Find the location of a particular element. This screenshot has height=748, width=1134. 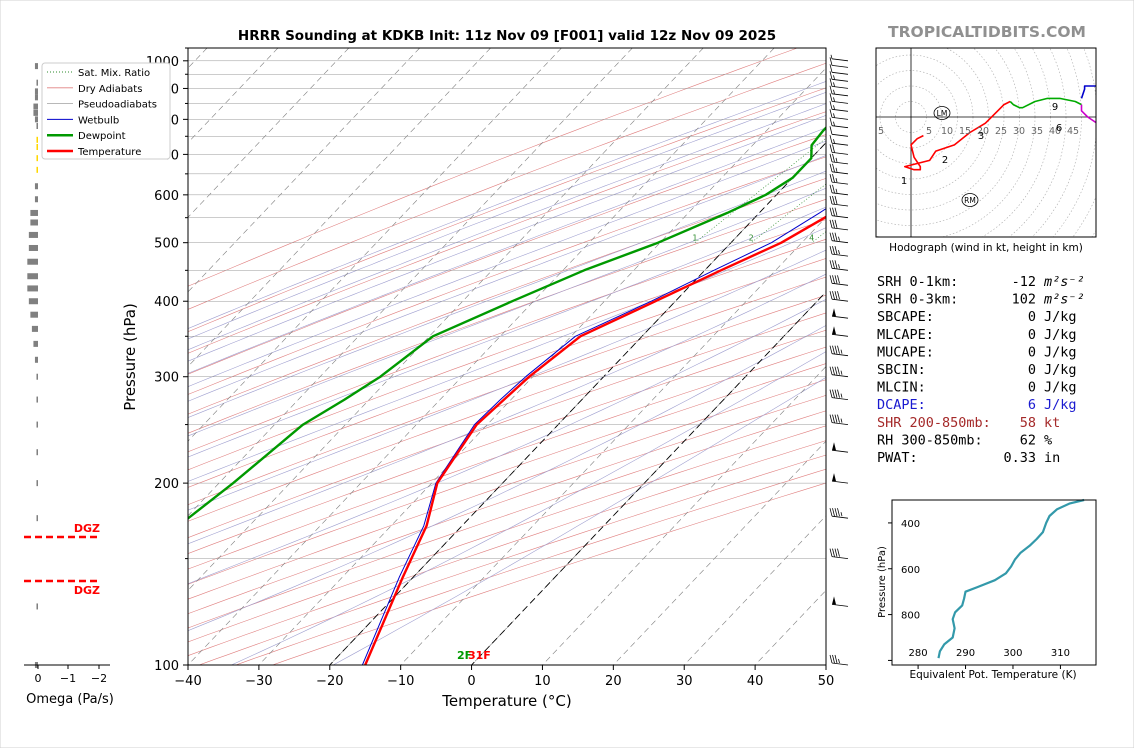

hodograph-ring-label: 15 is located at coordinates (965, 131).